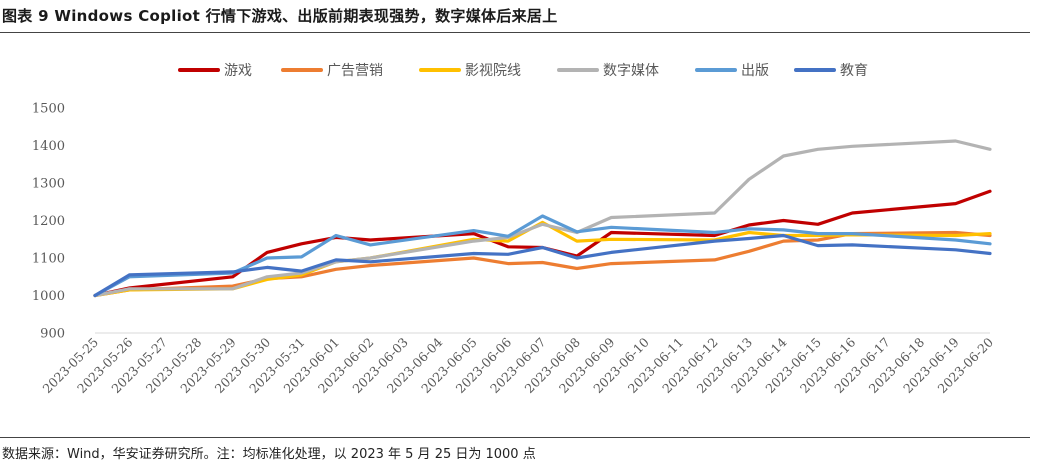 Image resolution: width=1037 pixels, height=469 pixels. I want to click on top-rule, so click(515, 32).